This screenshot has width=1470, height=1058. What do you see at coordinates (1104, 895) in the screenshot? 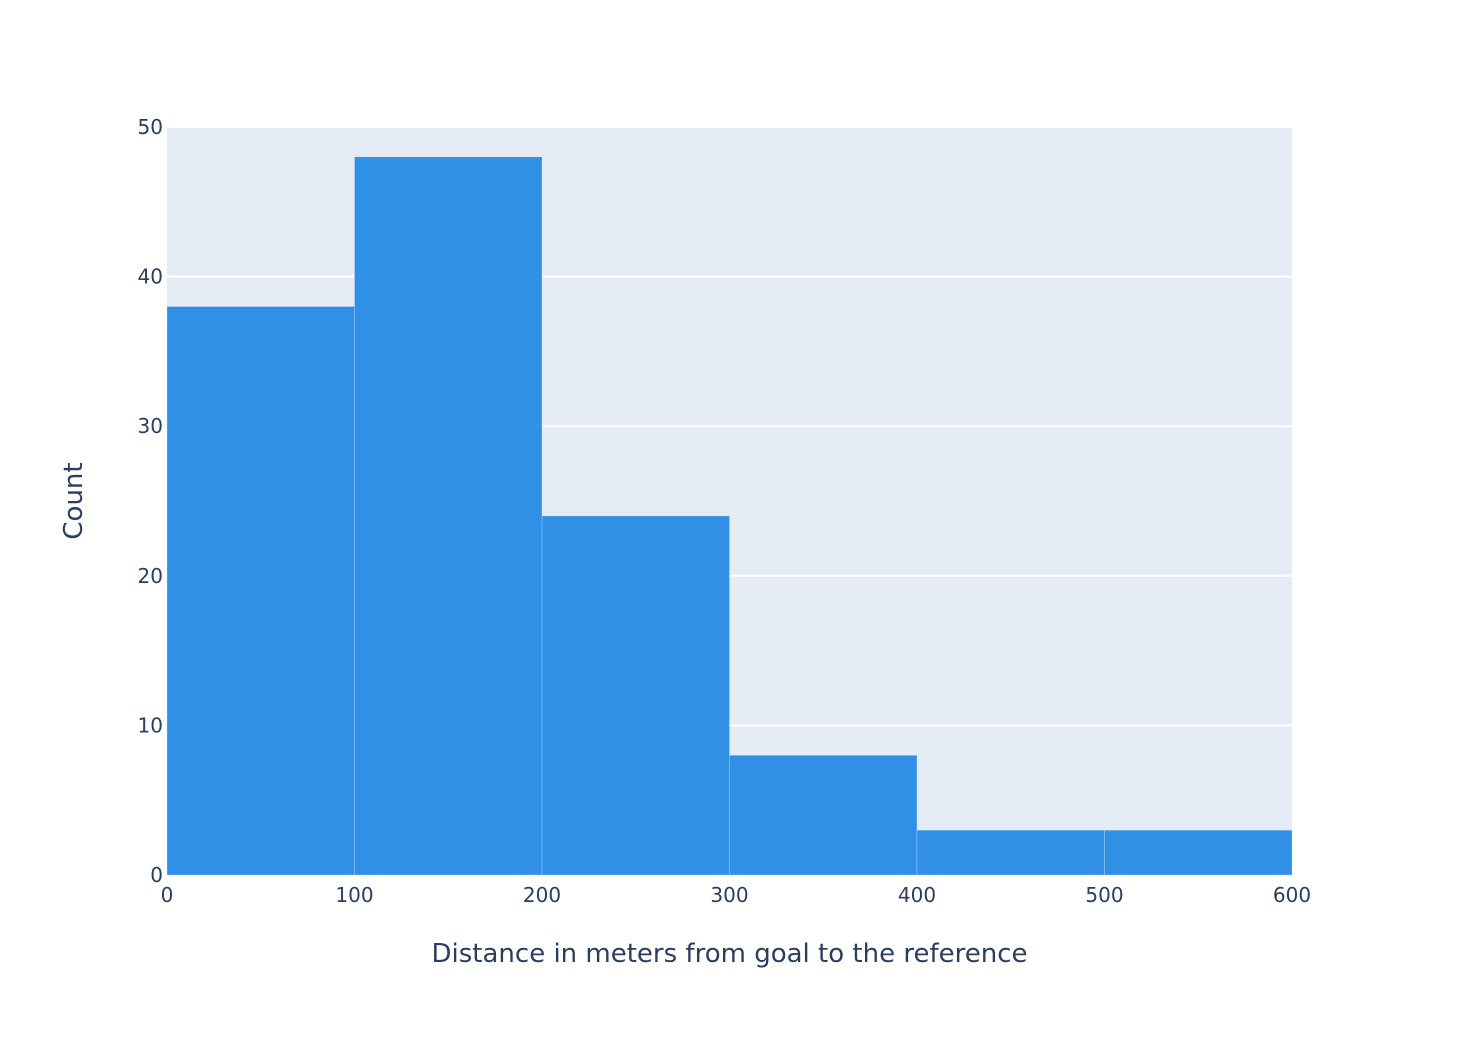
I see `x-tick-label: 500` at bounding box center [1104, 895].